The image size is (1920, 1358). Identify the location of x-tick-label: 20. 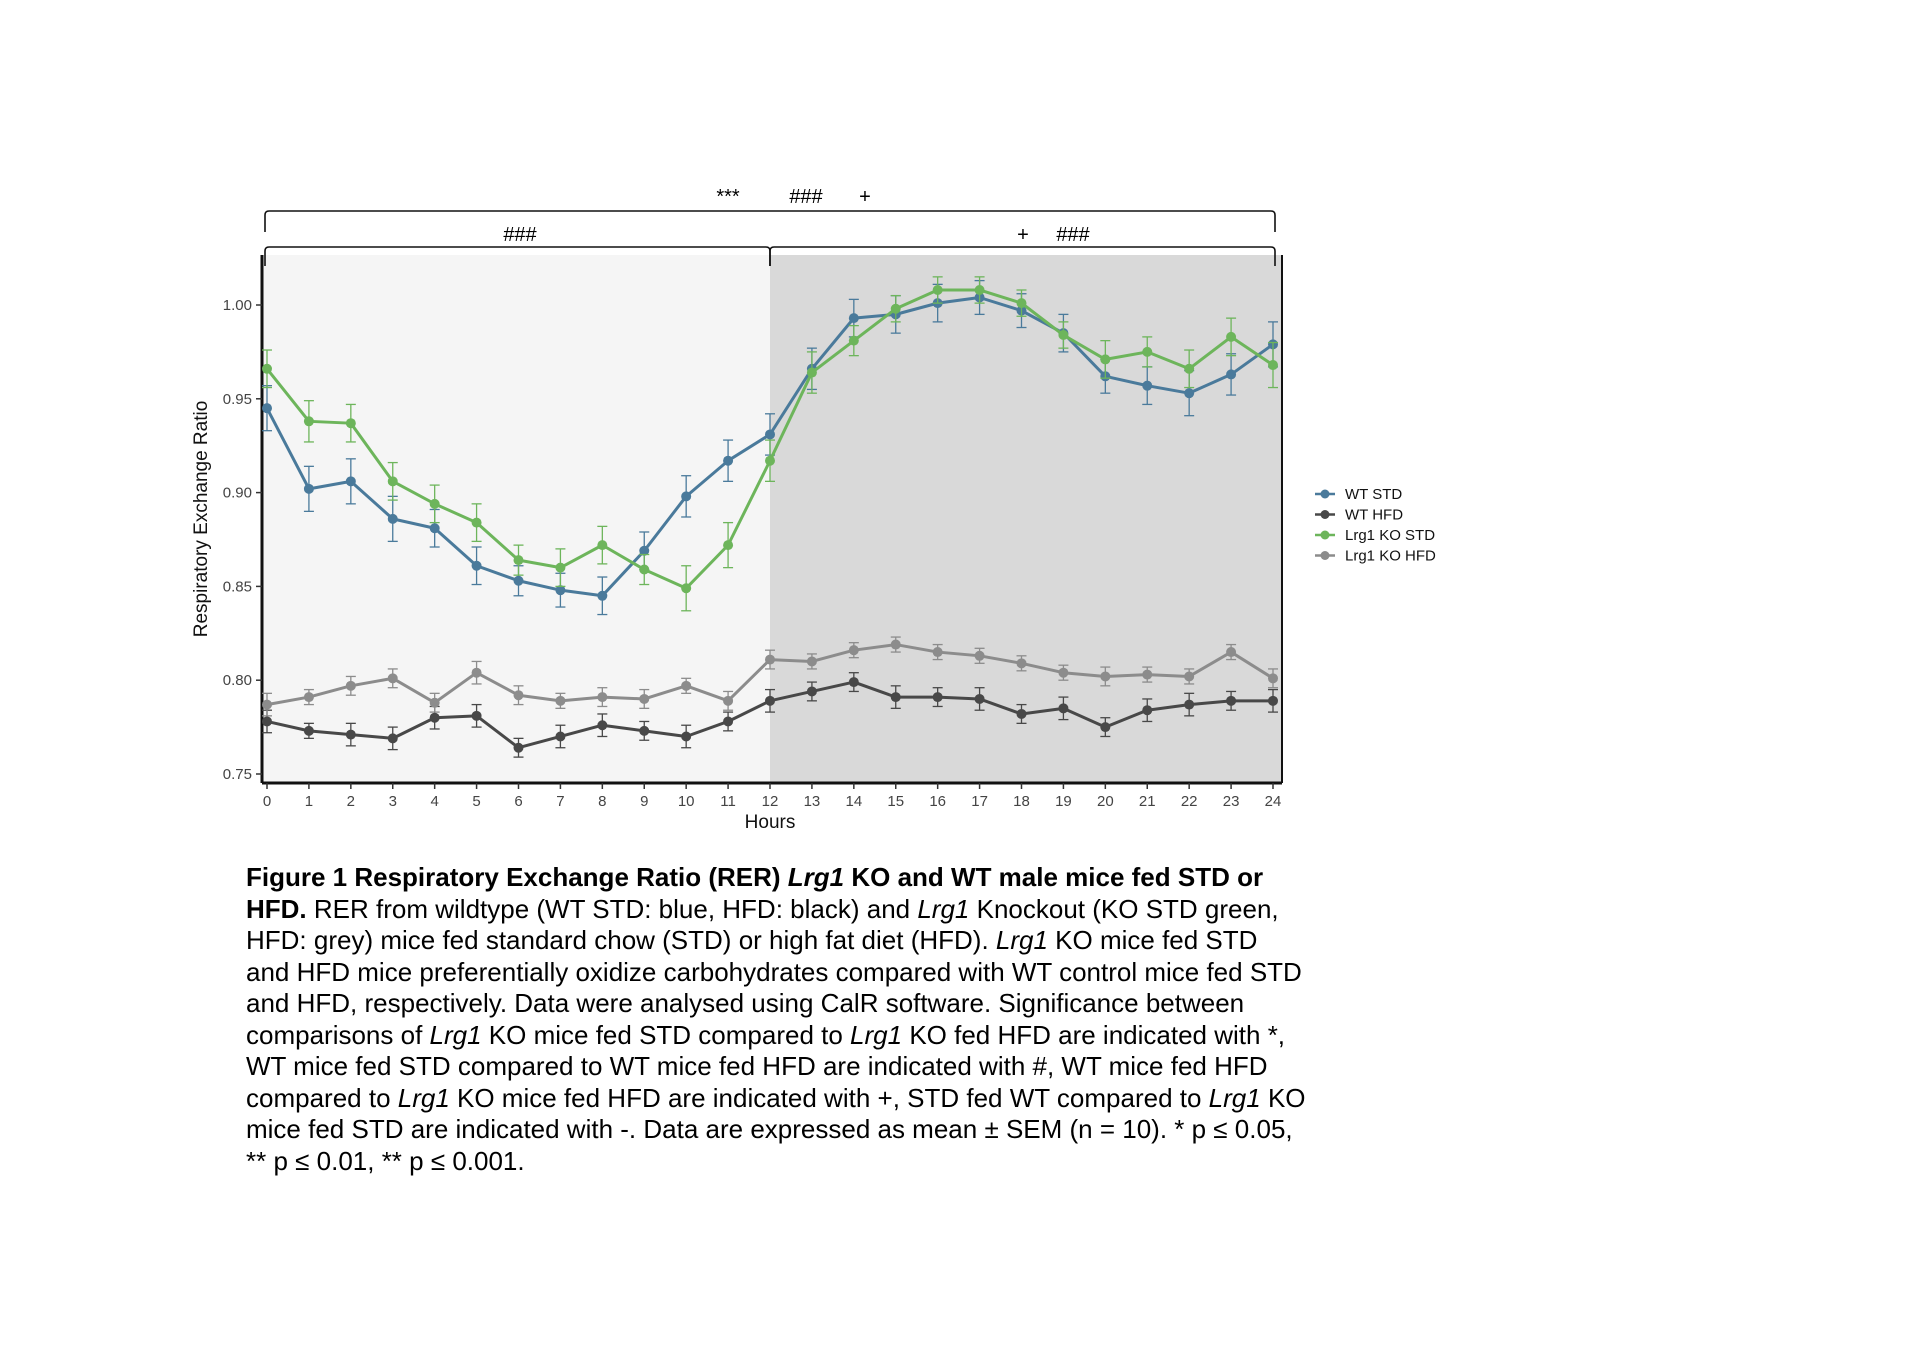
(1105, 801).